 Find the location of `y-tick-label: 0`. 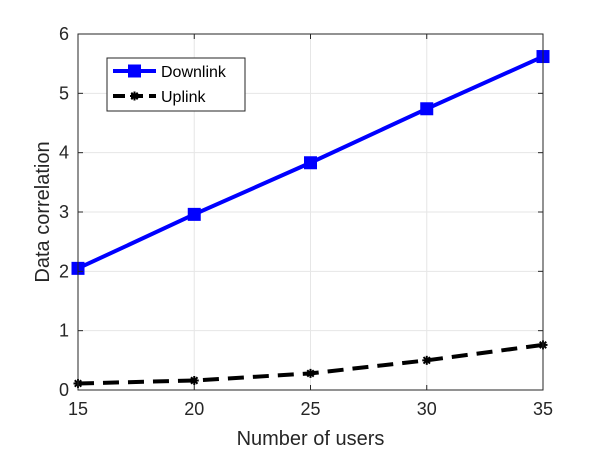

y-tick-label: 0 is located at coordinates (64, 390).